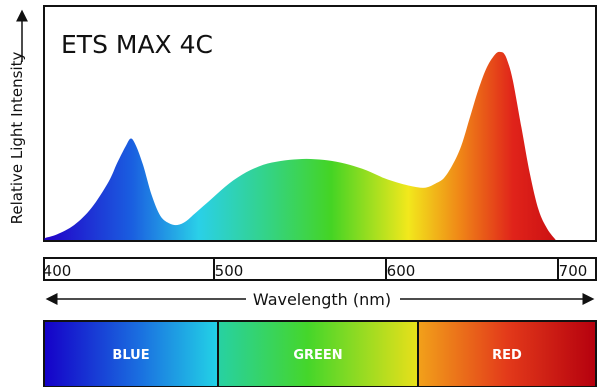 This screenshot has width=605, height=387. Describe the element at coordinates (17, 138) in the screenshot. I see `y-axis-label: Relative Light Intensity` at that location.